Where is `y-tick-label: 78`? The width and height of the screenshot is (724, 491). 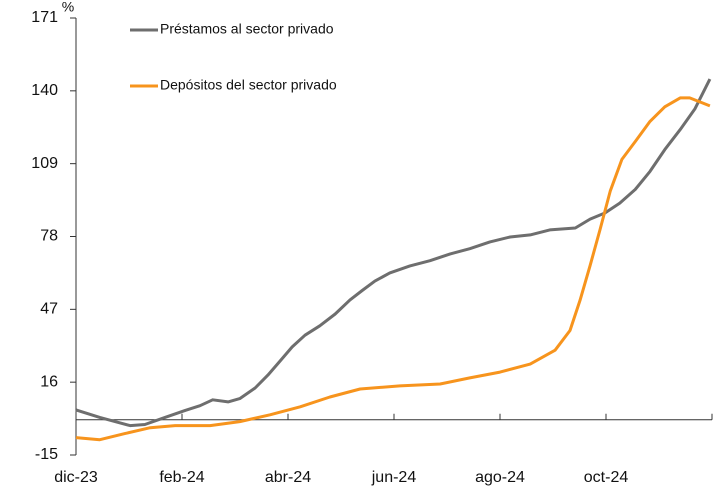
y-tick-label: 78 is located at coordinates (49, 236).